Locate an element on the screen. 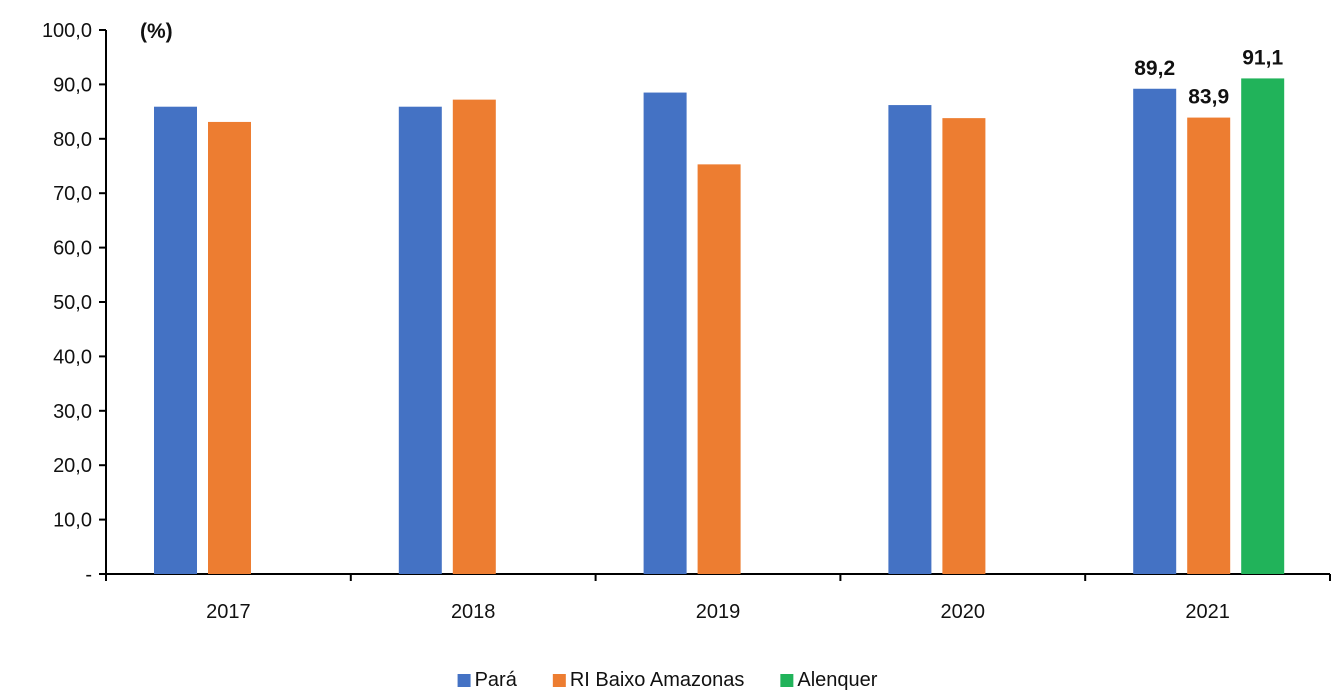 The height and width of the screenshot is (698, 1335). x-tick-label: 2021 is located at coordinates (1207, 612).